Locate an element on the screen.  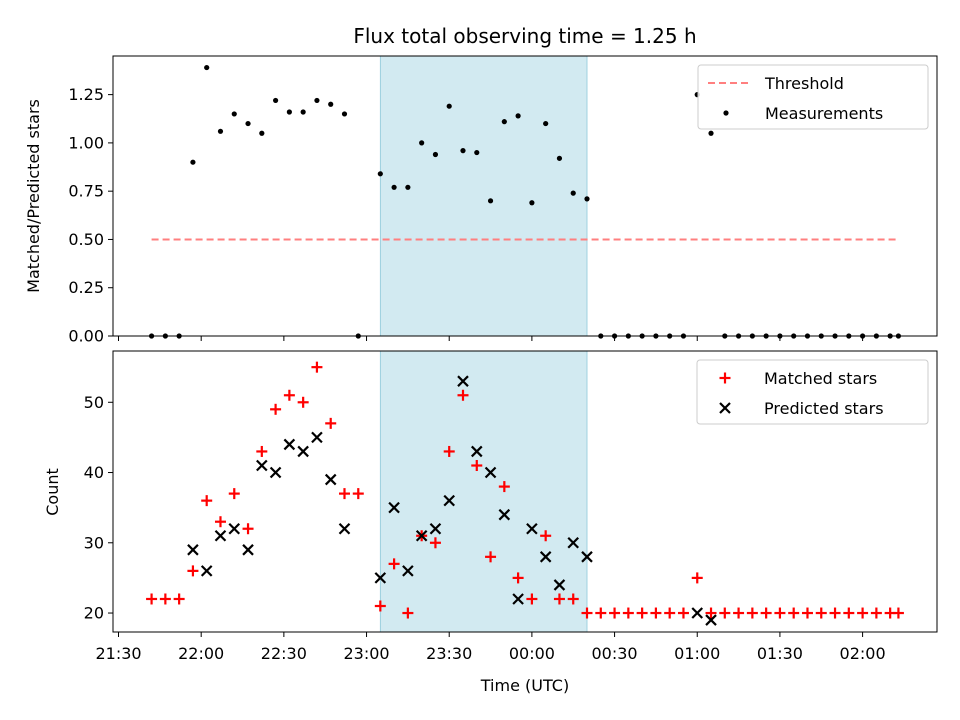
panel1-y-tick-label-2: 0.50 is located at coordinates (86, 239).